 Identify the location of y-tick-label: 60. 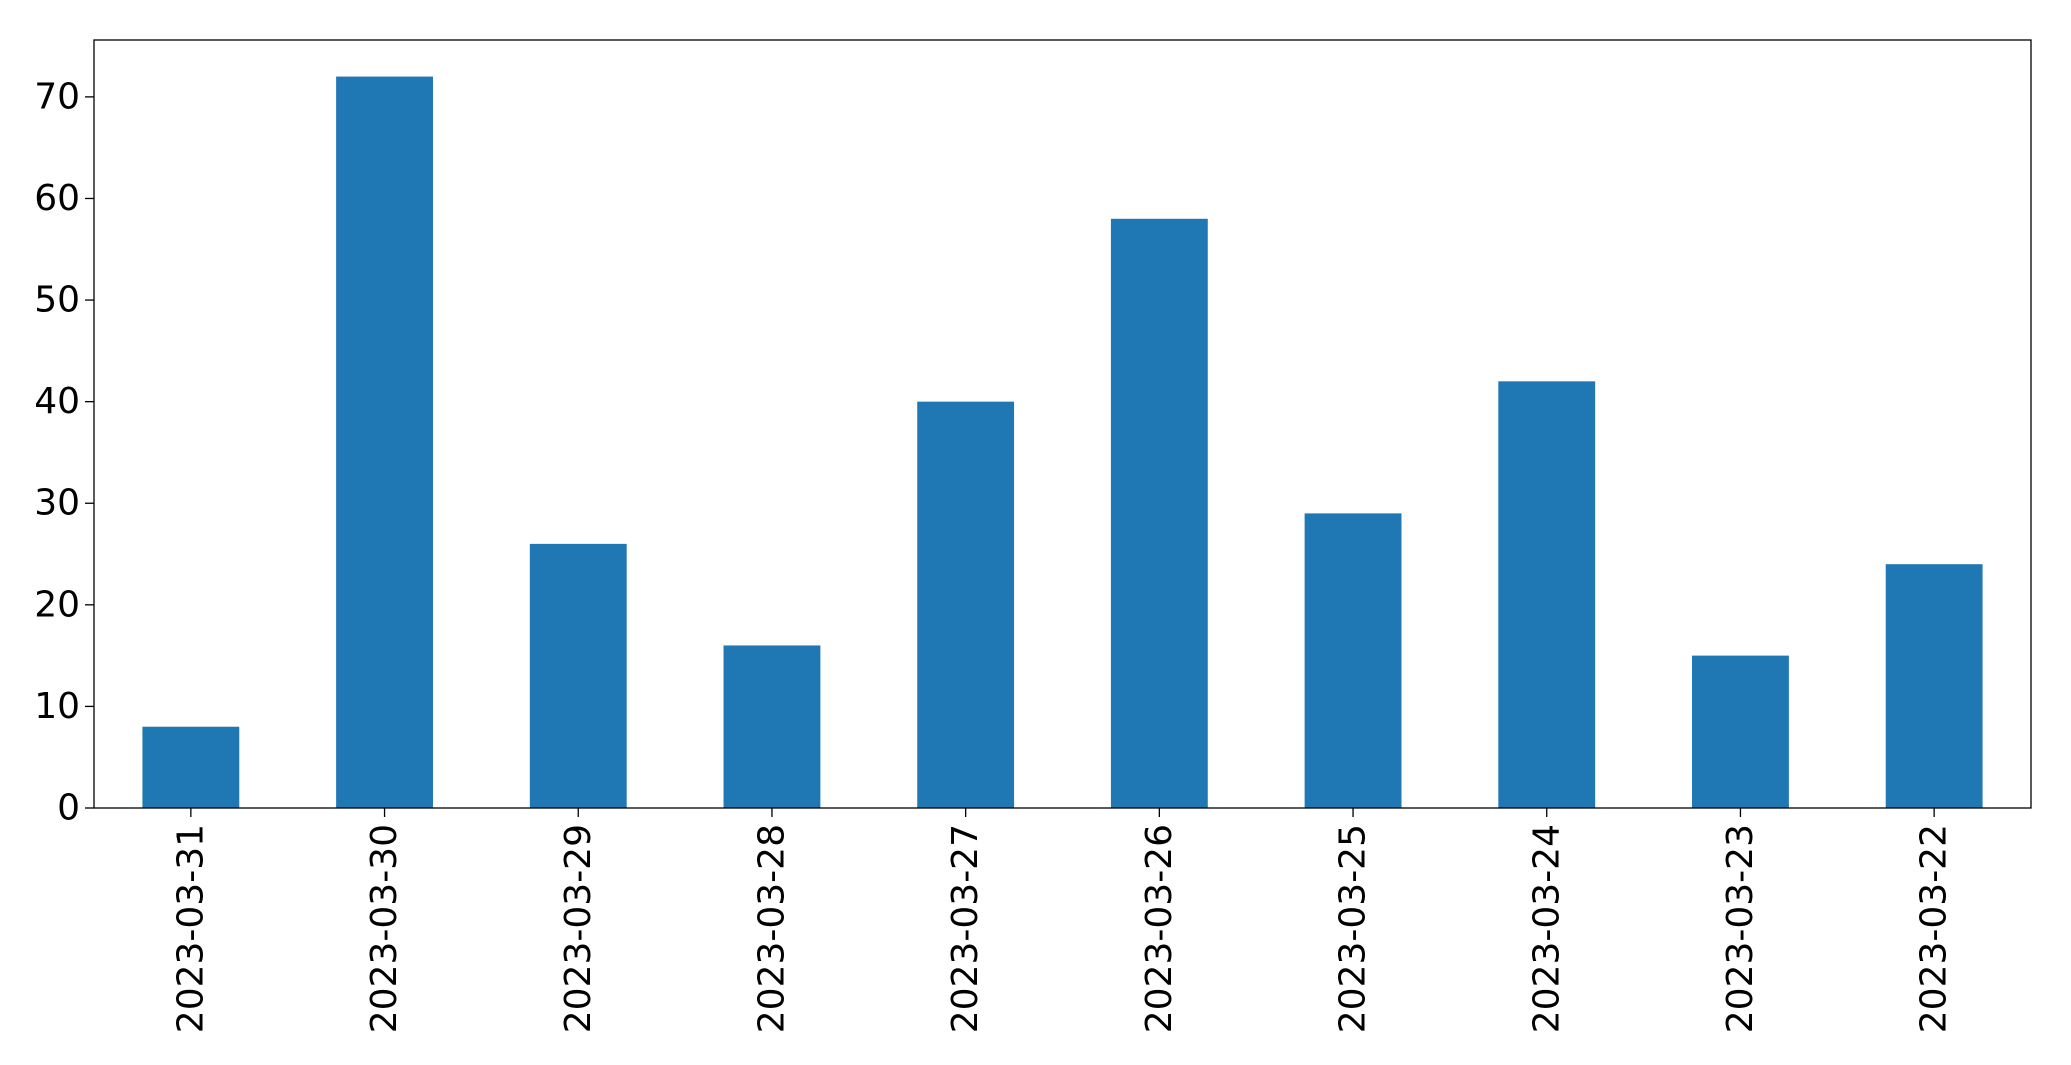
(57, 198).